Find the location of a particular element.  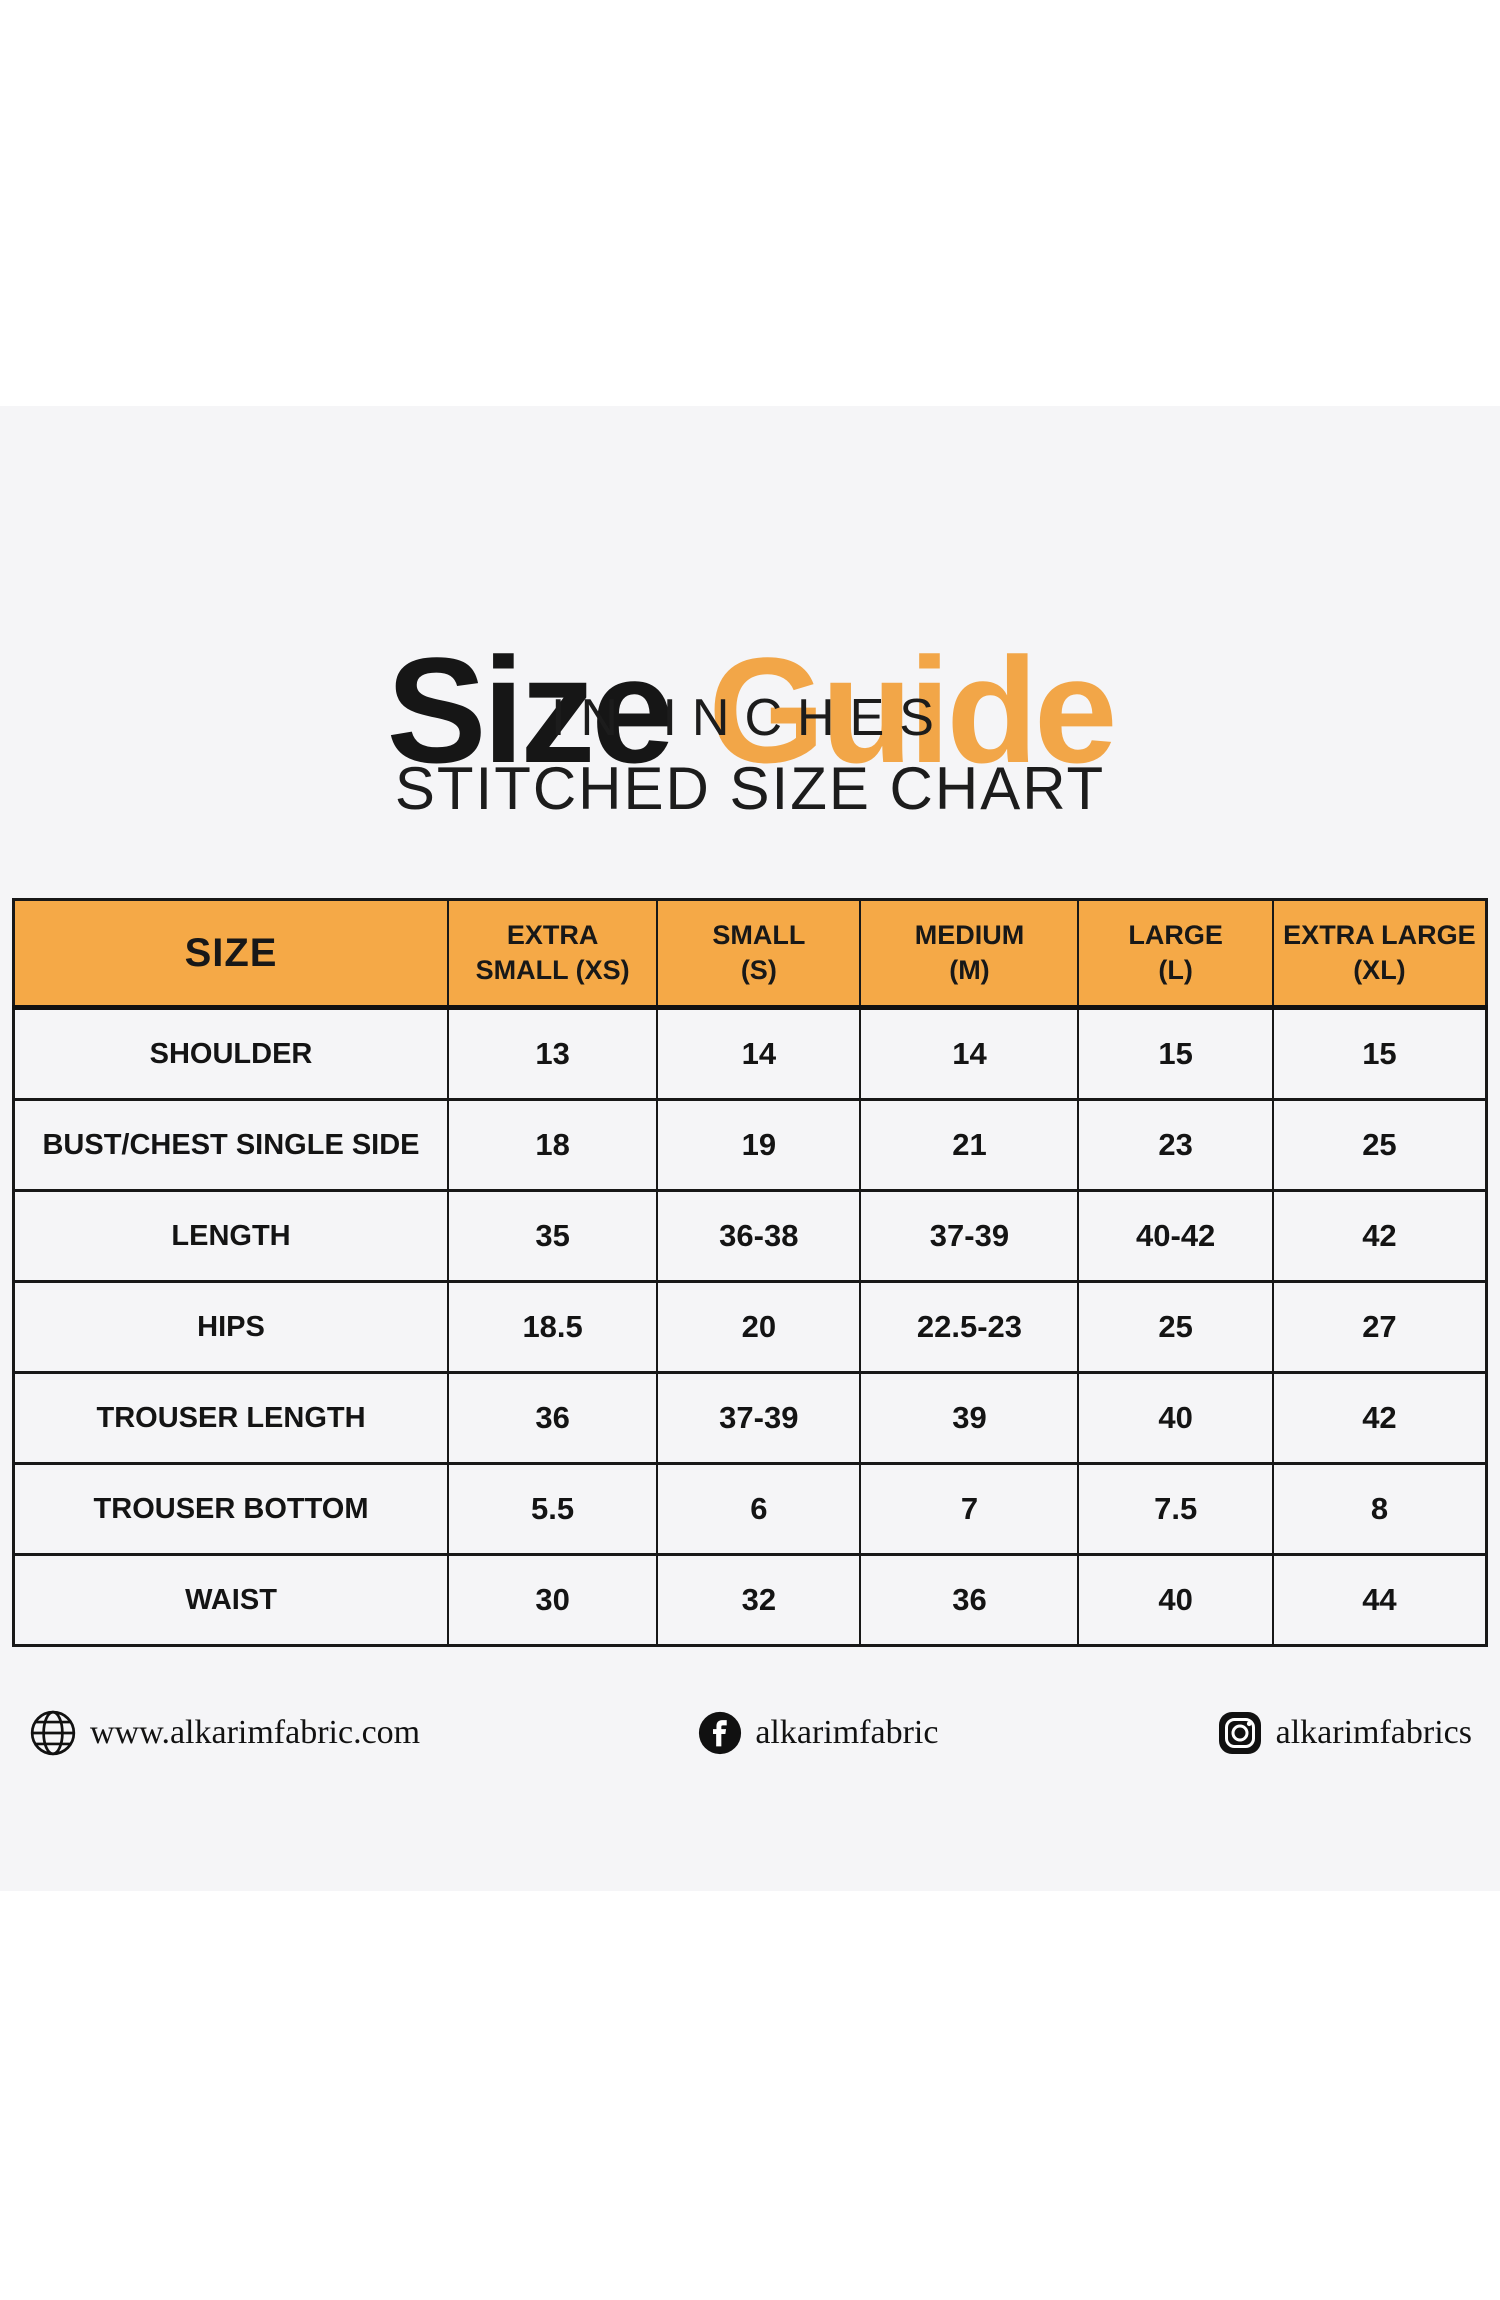

footer: www.alkarimfabric.com alkarimfabric is located at coordinates (750, 1733).